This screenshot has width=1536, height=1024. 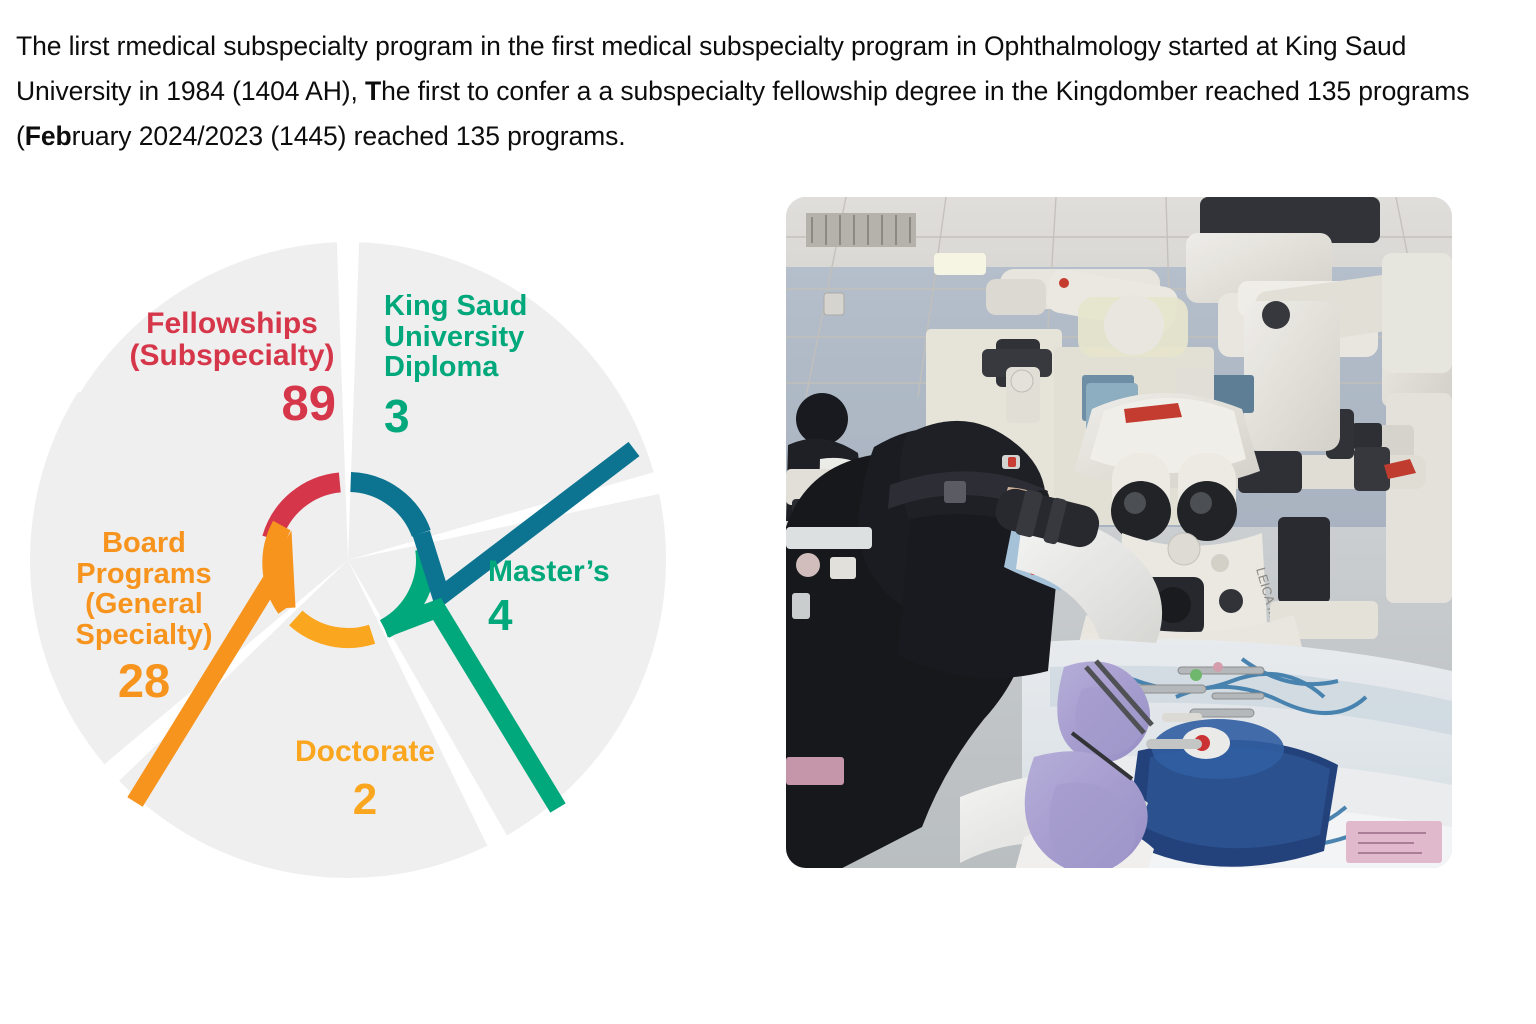 What do you see at coordinates (232, 339) in the screenshot?
I see `slice-label-fellowships-text: Fellowships (Subspecialty)` at bounding box center [232, 339].